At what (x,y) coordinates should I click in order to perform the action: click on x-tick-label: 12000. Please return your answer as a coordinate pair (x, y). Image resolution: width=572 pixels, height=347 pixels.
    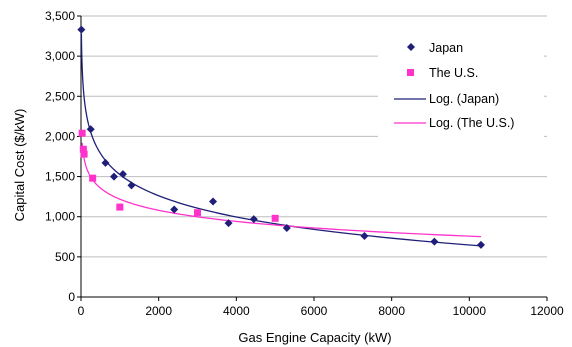
    Looking at the image, I should click on (547, 311).